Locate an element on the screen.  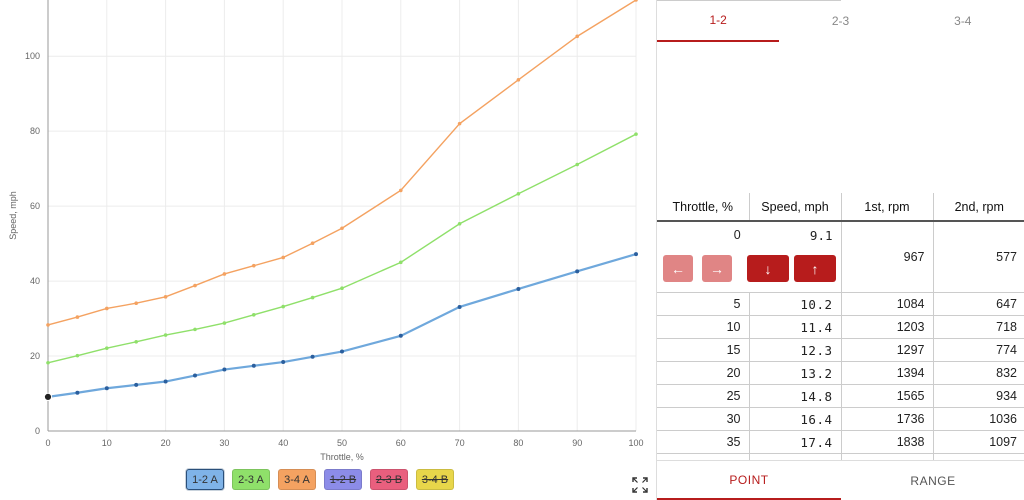
fullscreen-icon is located at coordinates (640, 485).